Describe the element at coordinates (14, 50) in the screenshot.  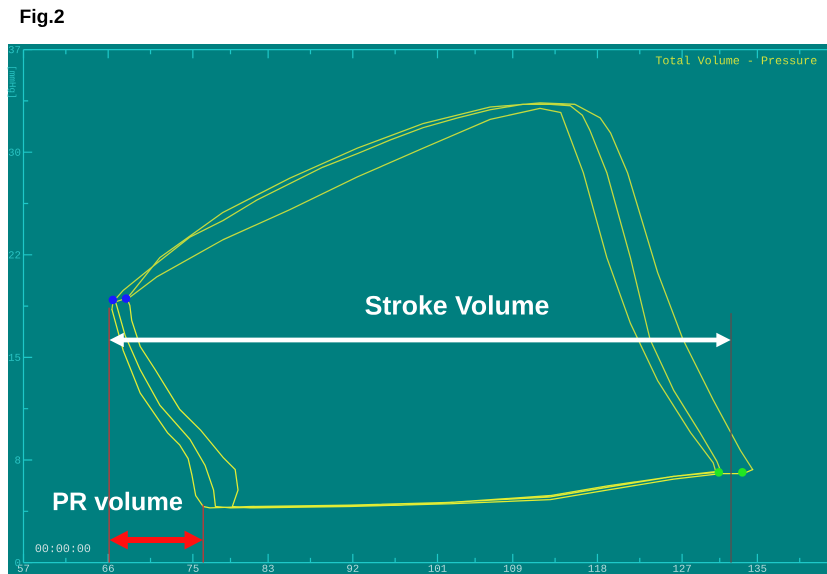
I see `y-tick-label: 37` at that location.